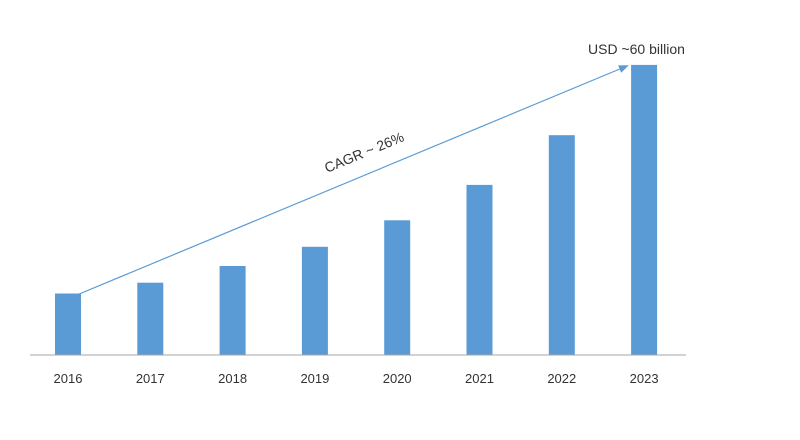  What do you see at coordinates (150, 378) in the screenshot?
I see `x-tick-label-2017: 2017` at bounding box center [150, 378].